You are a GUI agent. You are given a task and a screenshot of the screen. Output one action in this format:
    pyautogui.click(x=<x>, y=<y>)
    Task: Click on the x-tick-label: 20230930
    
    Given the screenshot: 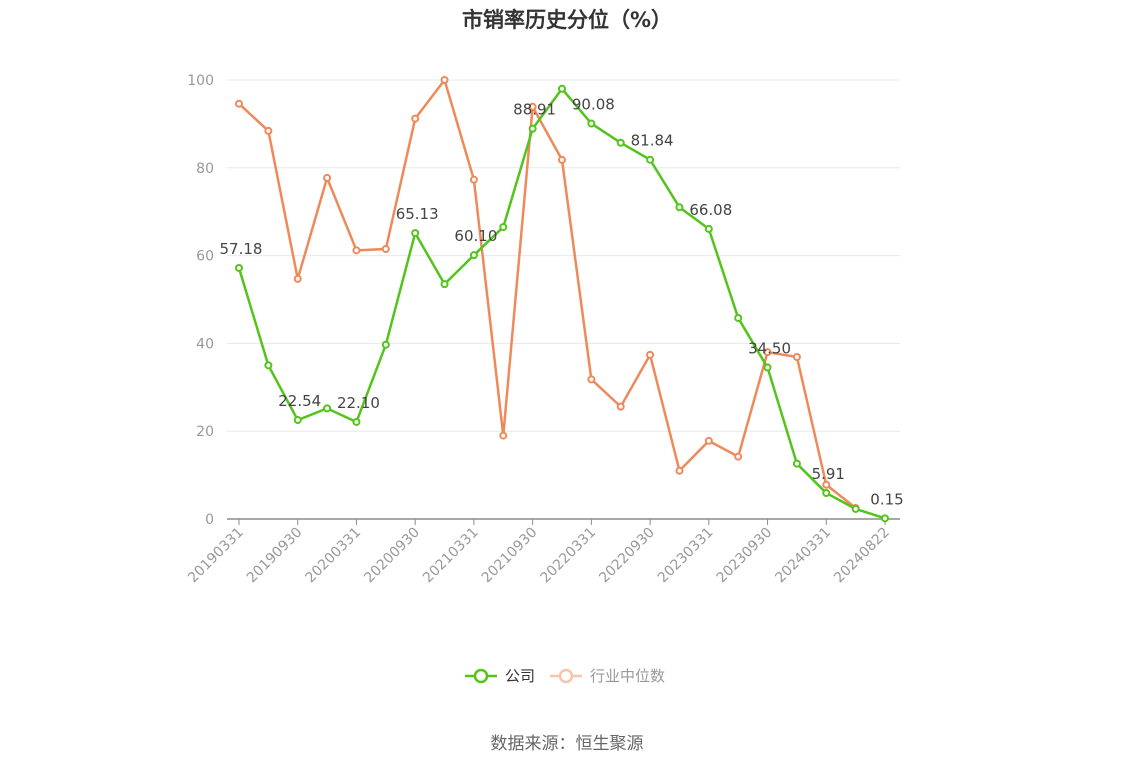 What is the action you would take?
    pyautogui.click(x=745, y=556)
    